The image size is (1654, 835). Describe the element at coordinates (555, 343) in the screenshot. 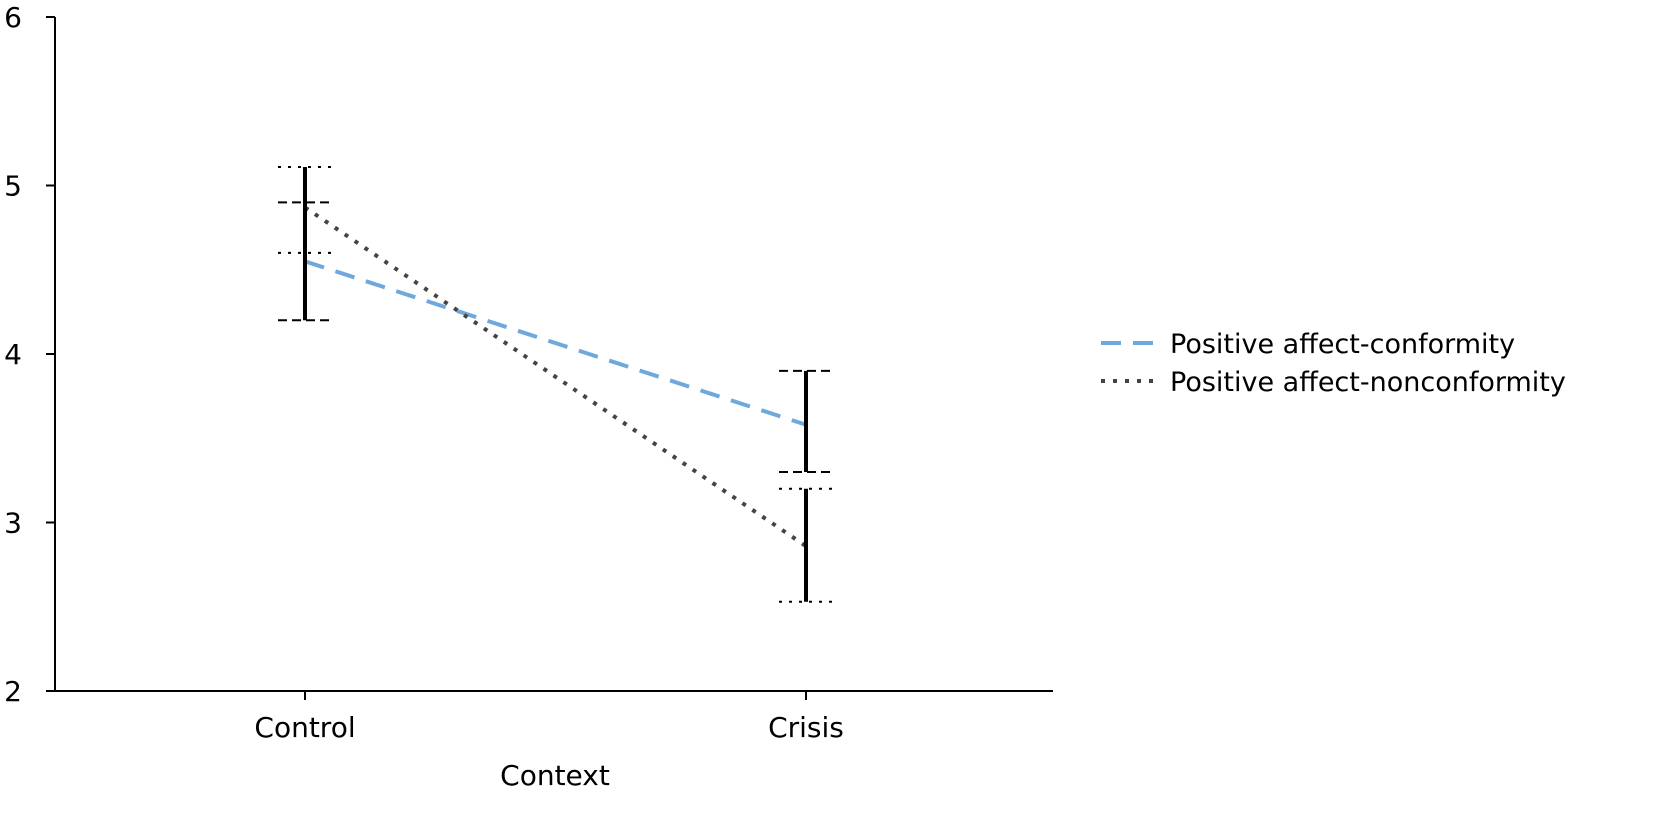

I see `series-line-conformity` at that location.